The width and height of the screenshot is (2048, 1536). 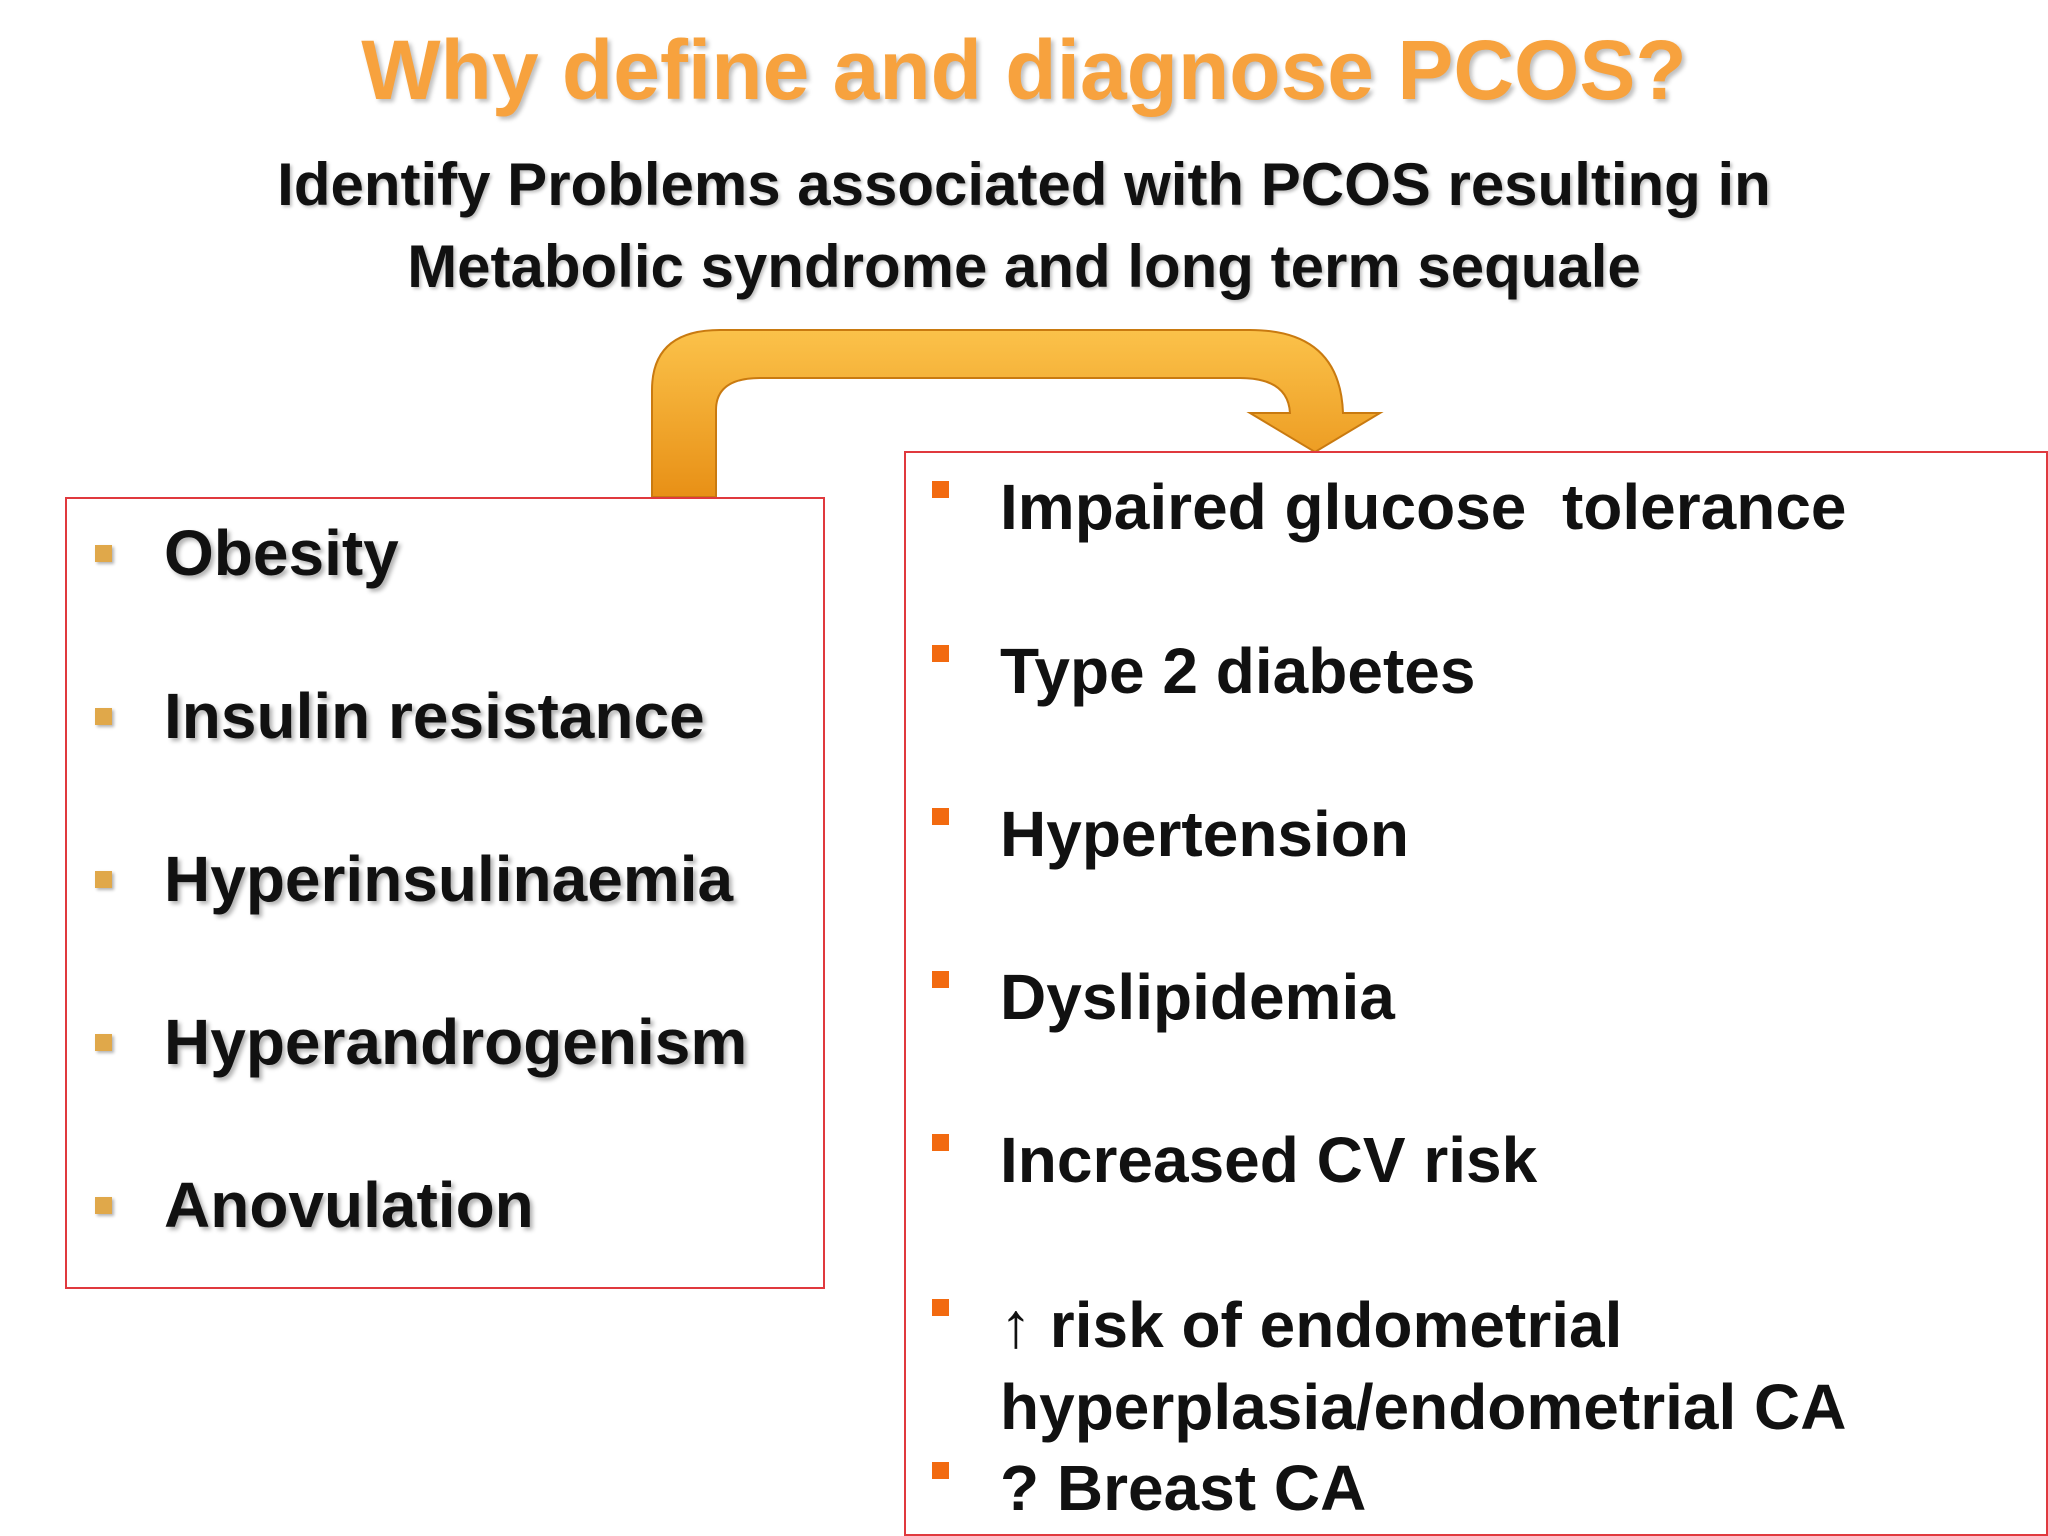 I want to click on list-item: Hypertension, so click(x=1204, y=834).